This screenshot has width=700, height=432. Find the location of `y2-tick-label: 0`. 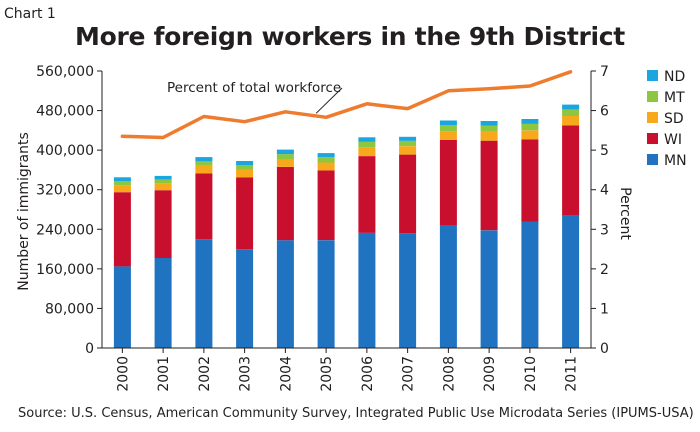

y2-tick-label: 0 is located at coordinates (604, 349).